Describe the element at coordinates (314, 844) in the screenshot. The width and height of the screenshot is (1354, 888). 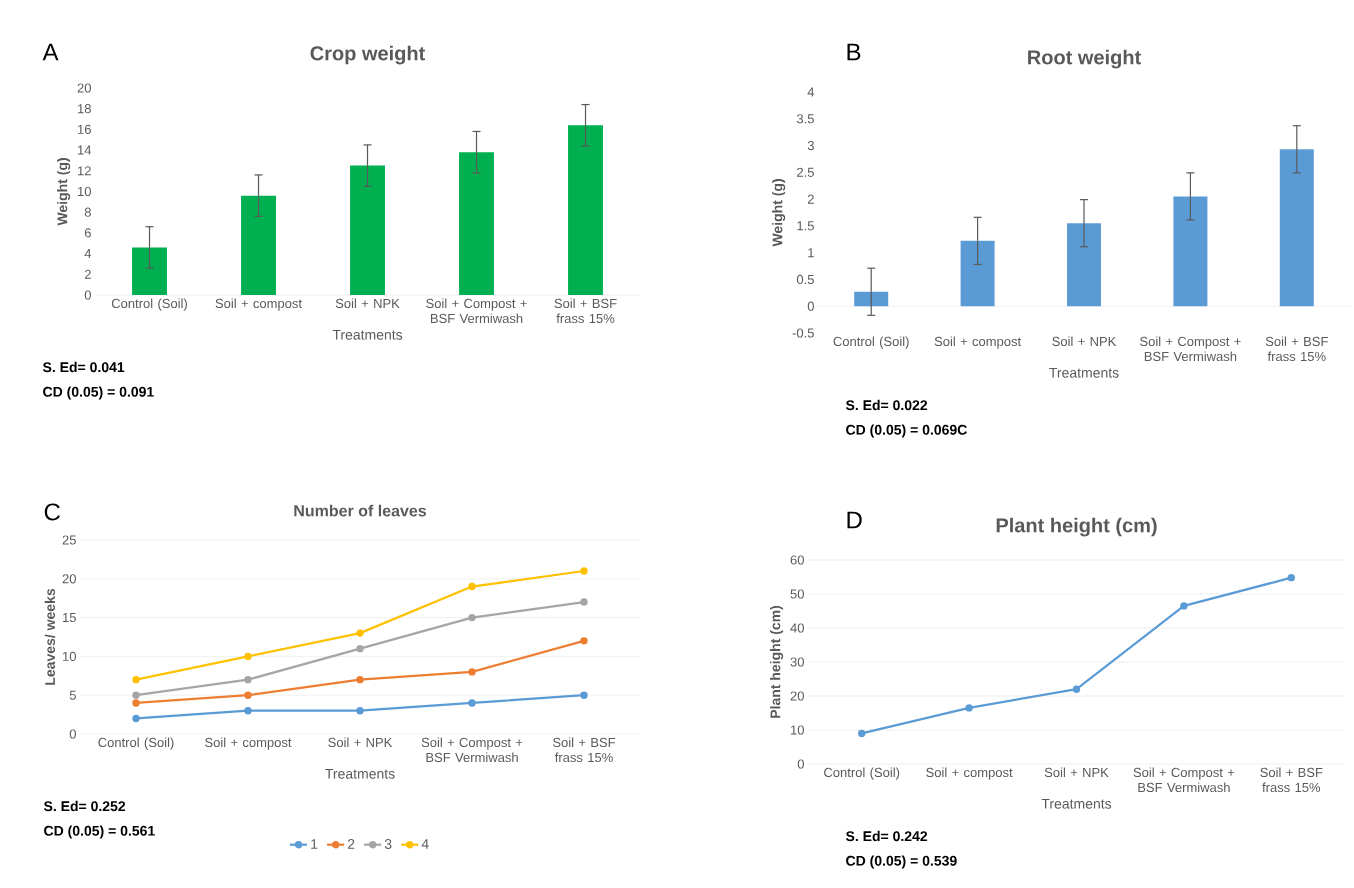
I see `legend-label: 1` at that location.